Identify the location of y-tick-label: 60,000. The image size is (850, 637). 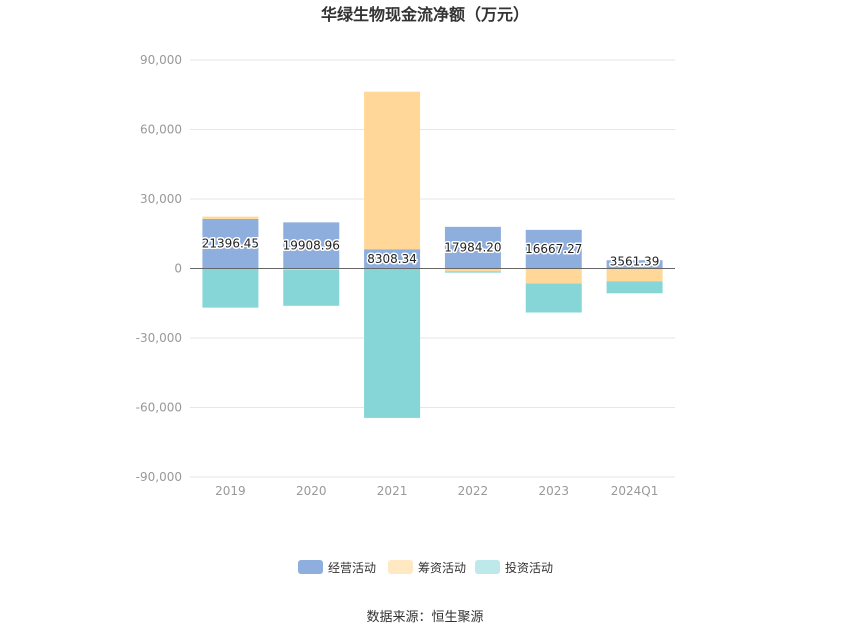
(161, 130).